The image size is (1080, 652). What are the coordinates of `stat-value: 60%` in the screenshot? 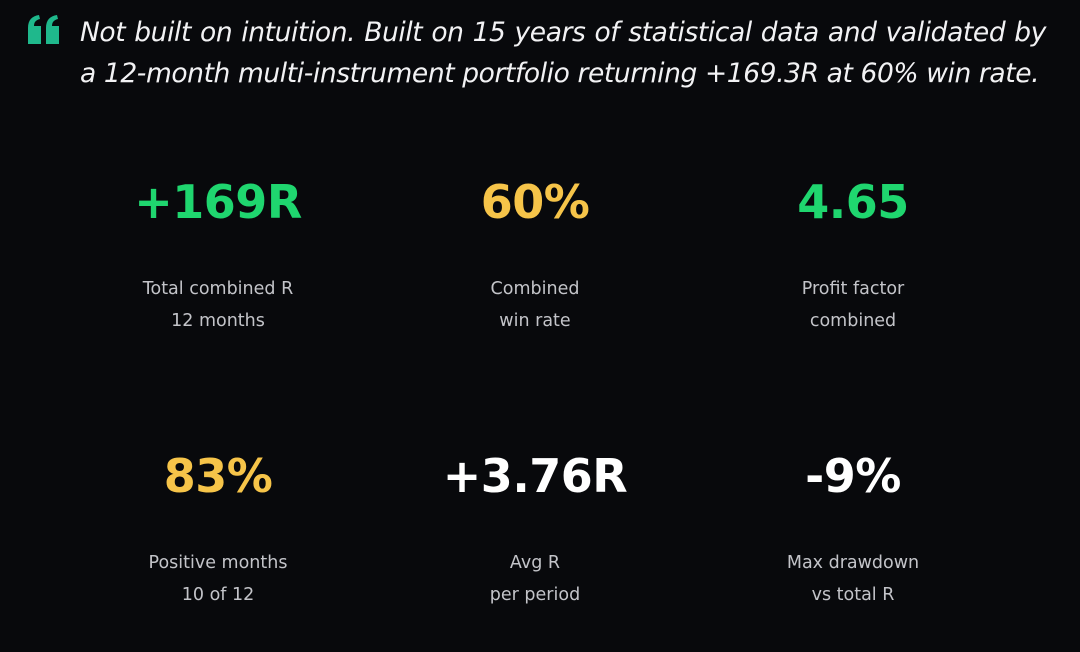 It's located at (535, 202).